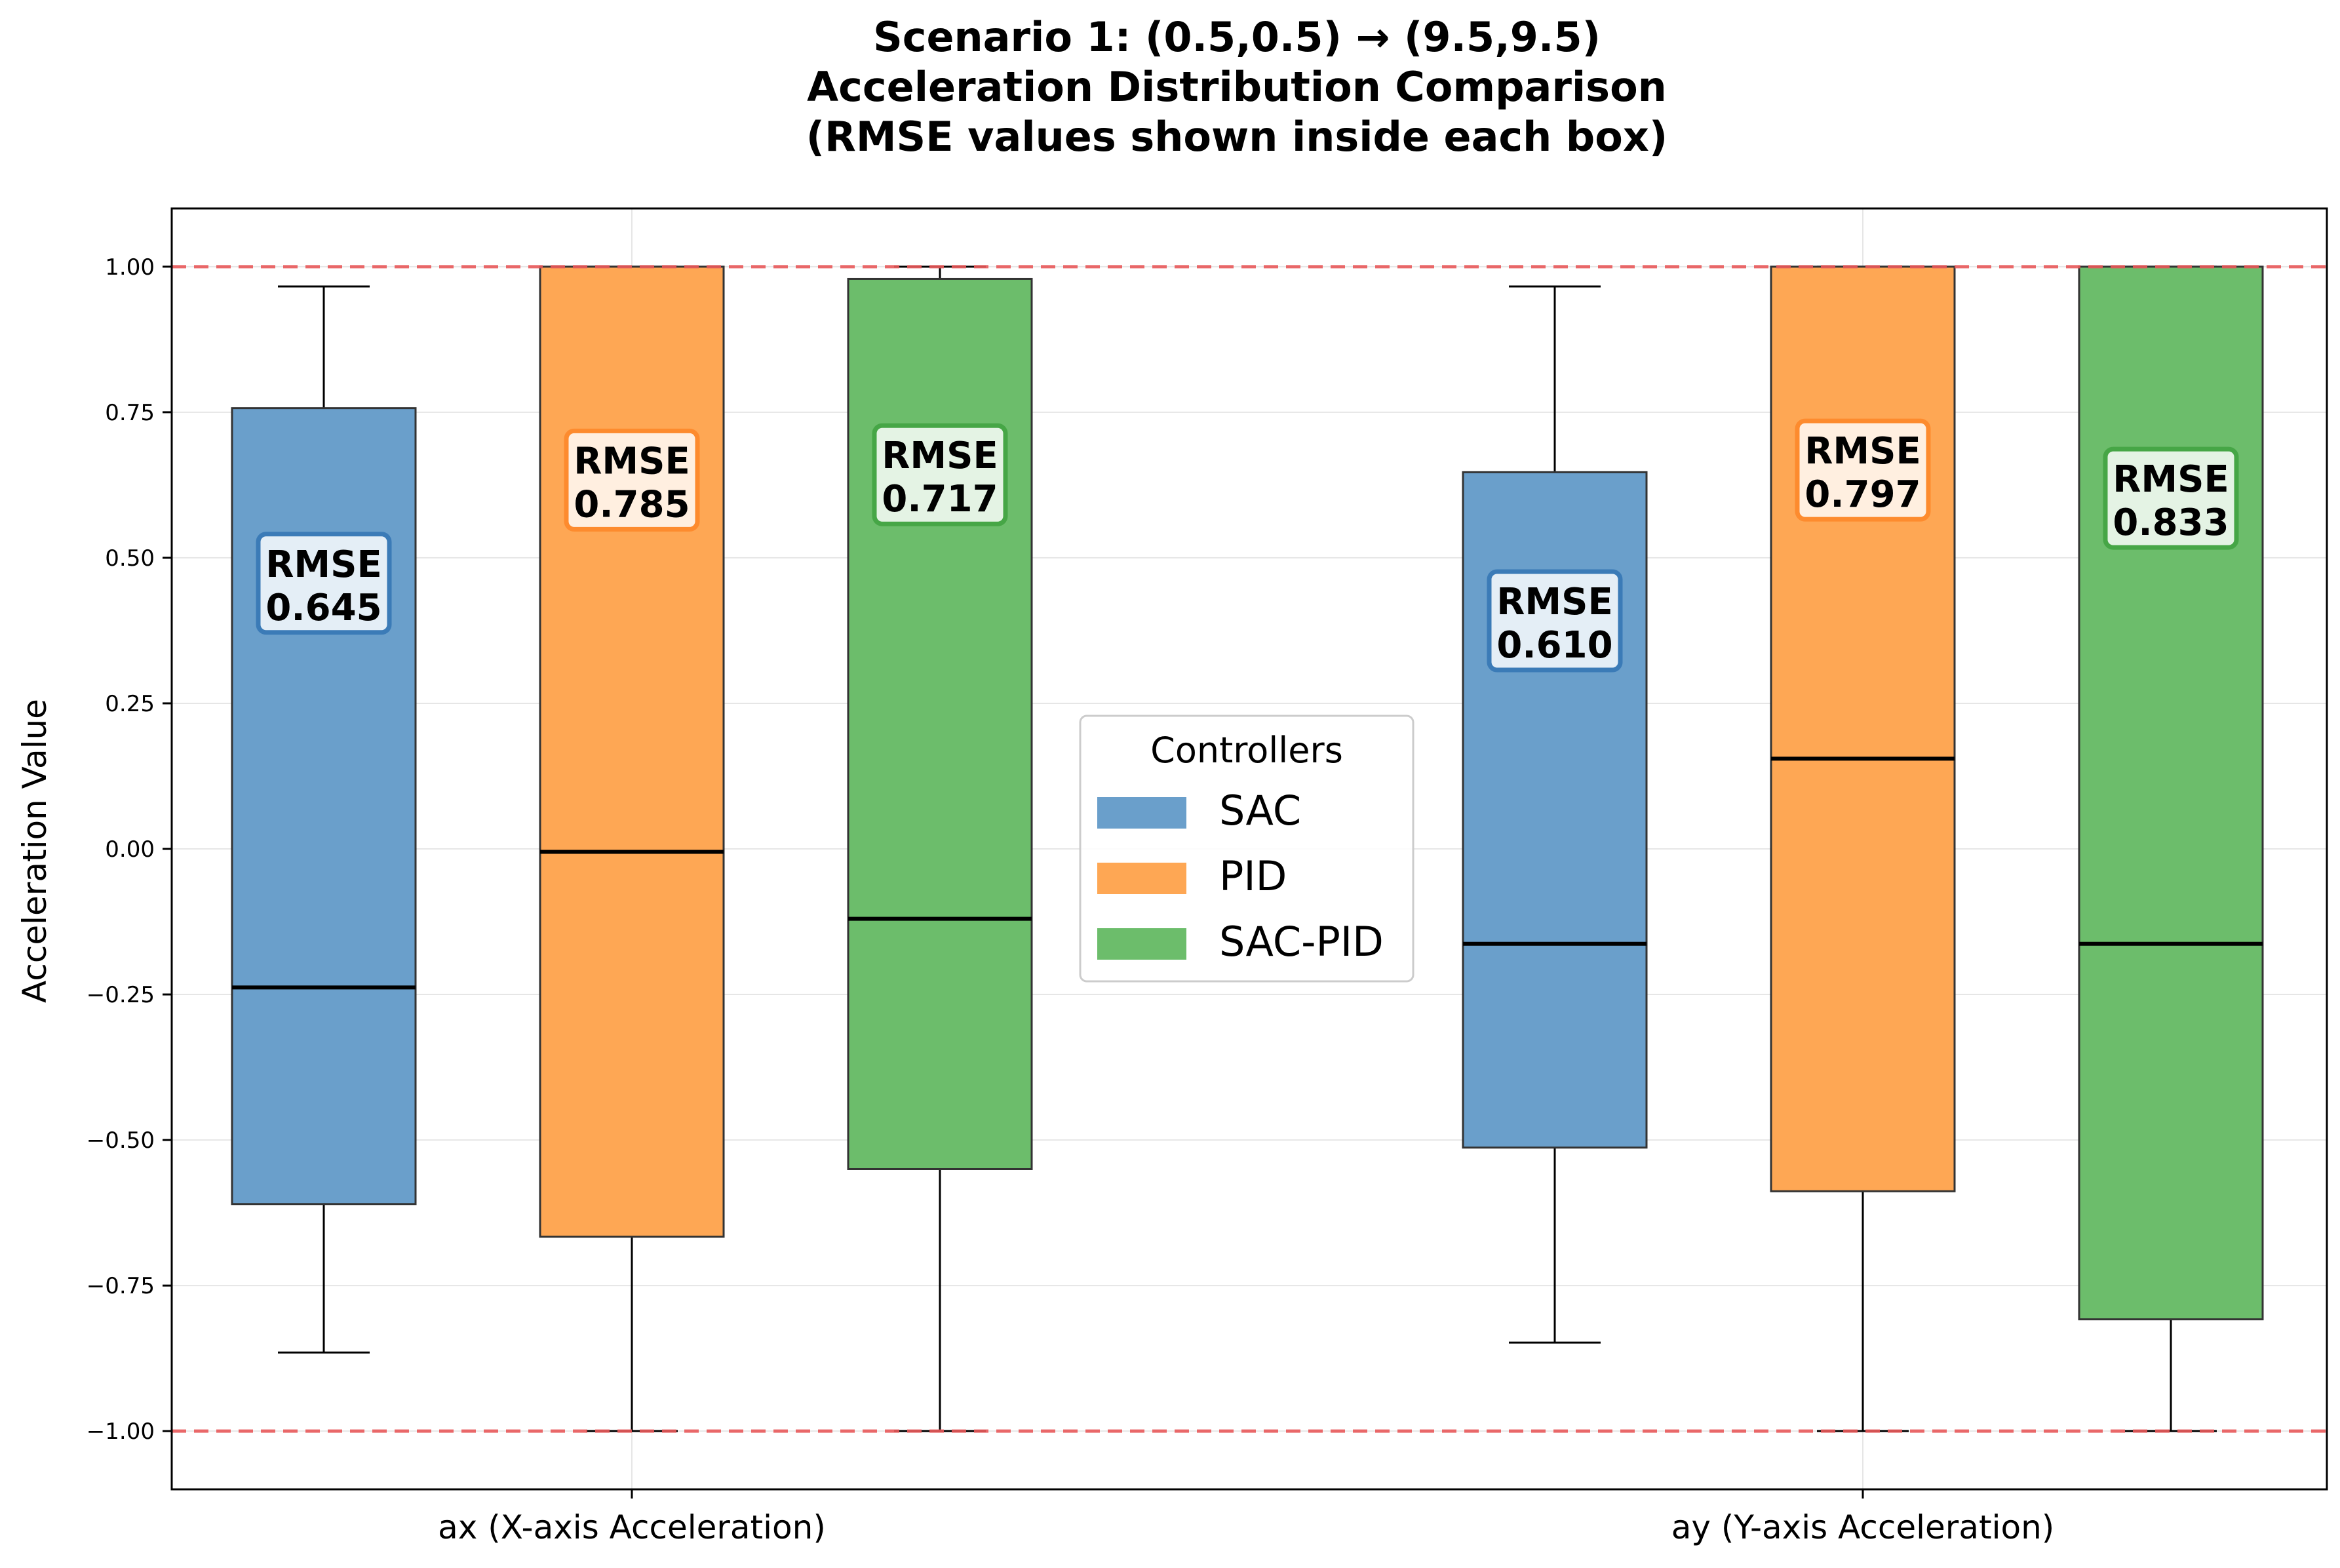 Image resolution: width=2340 pixels, height=1568 pixels. What do you see at coordinates (35, 851) in the screenshot?
I see `y-axis-label: Acceleration Value` at bounding box center [35, 851].